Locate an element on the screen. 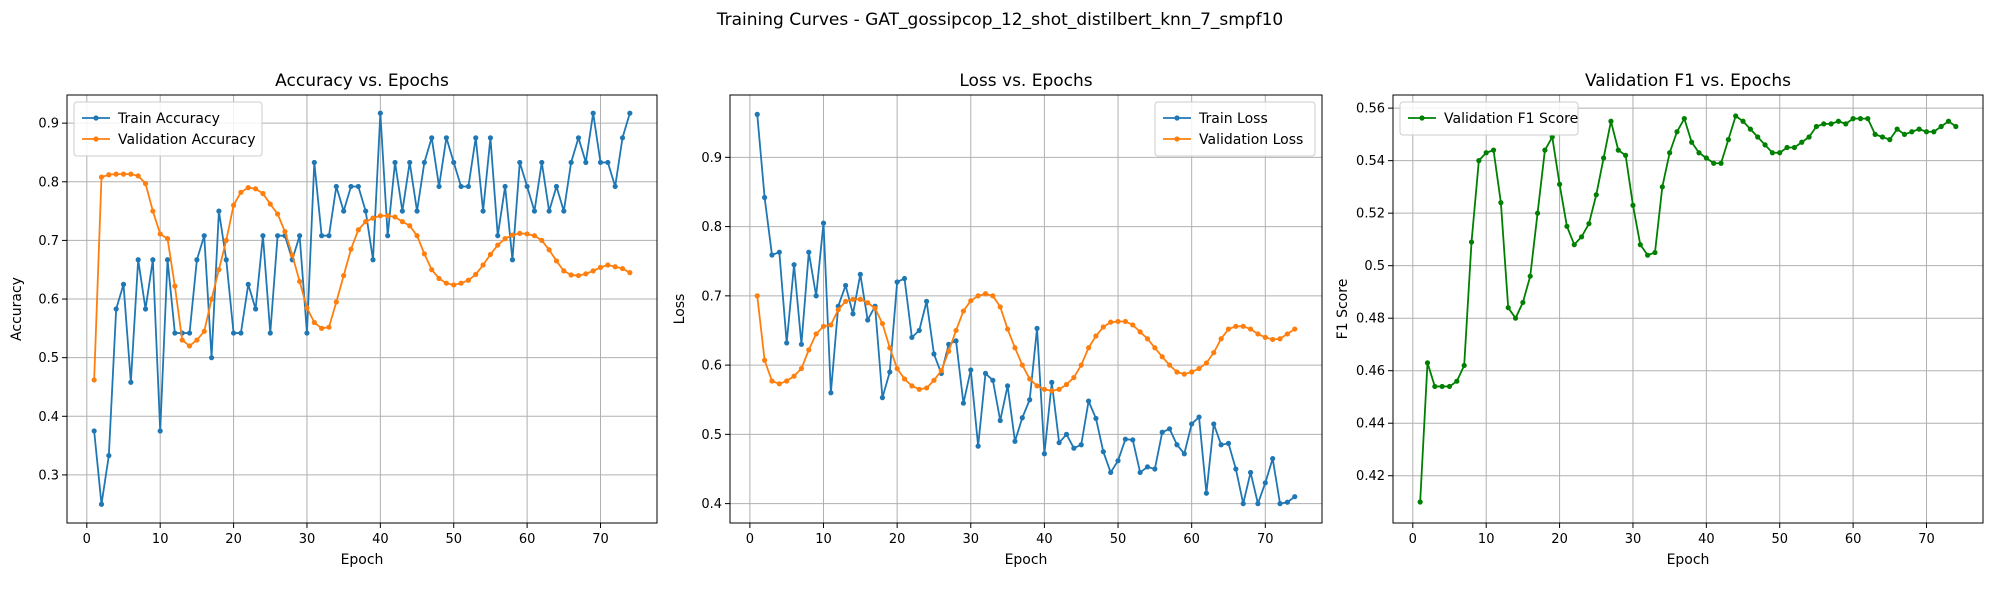  loss-y-tick-label: 0.7 is located at coordinates (711, 296).